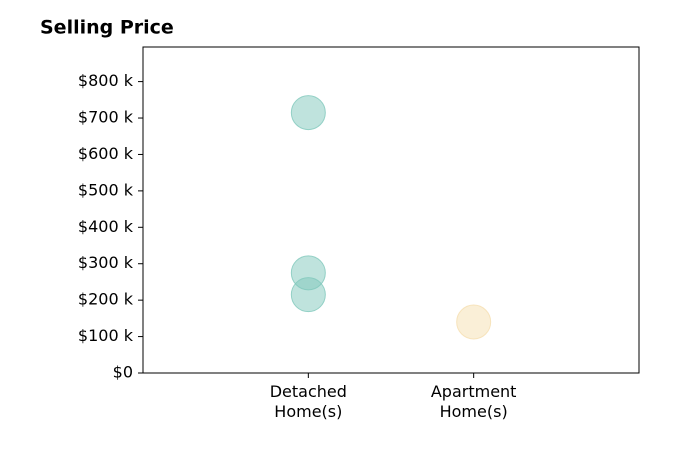 Image resolution: width=679 pixels, height=462 pixels. Describe the element at coordinates (106, 335) in the screenshot. I see `y-tick-label: $100 k` at that location.